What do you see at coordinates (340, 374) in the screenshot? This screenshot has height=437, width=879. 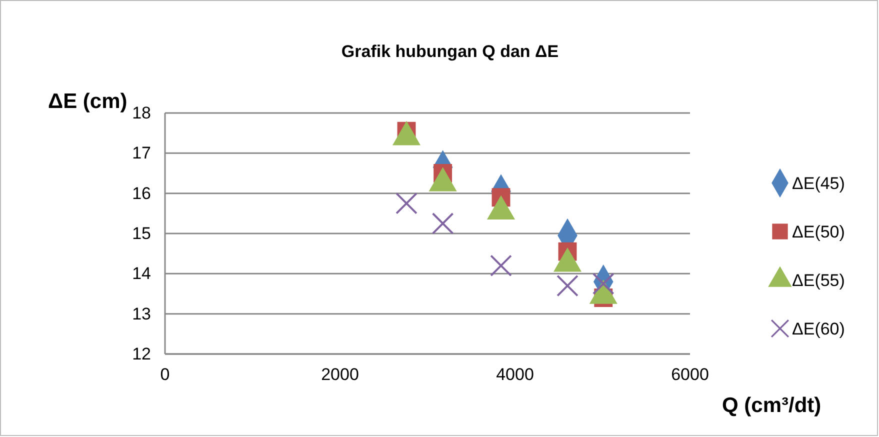 I see `x-tick-label: 2000` at bounding box center [340, 374].